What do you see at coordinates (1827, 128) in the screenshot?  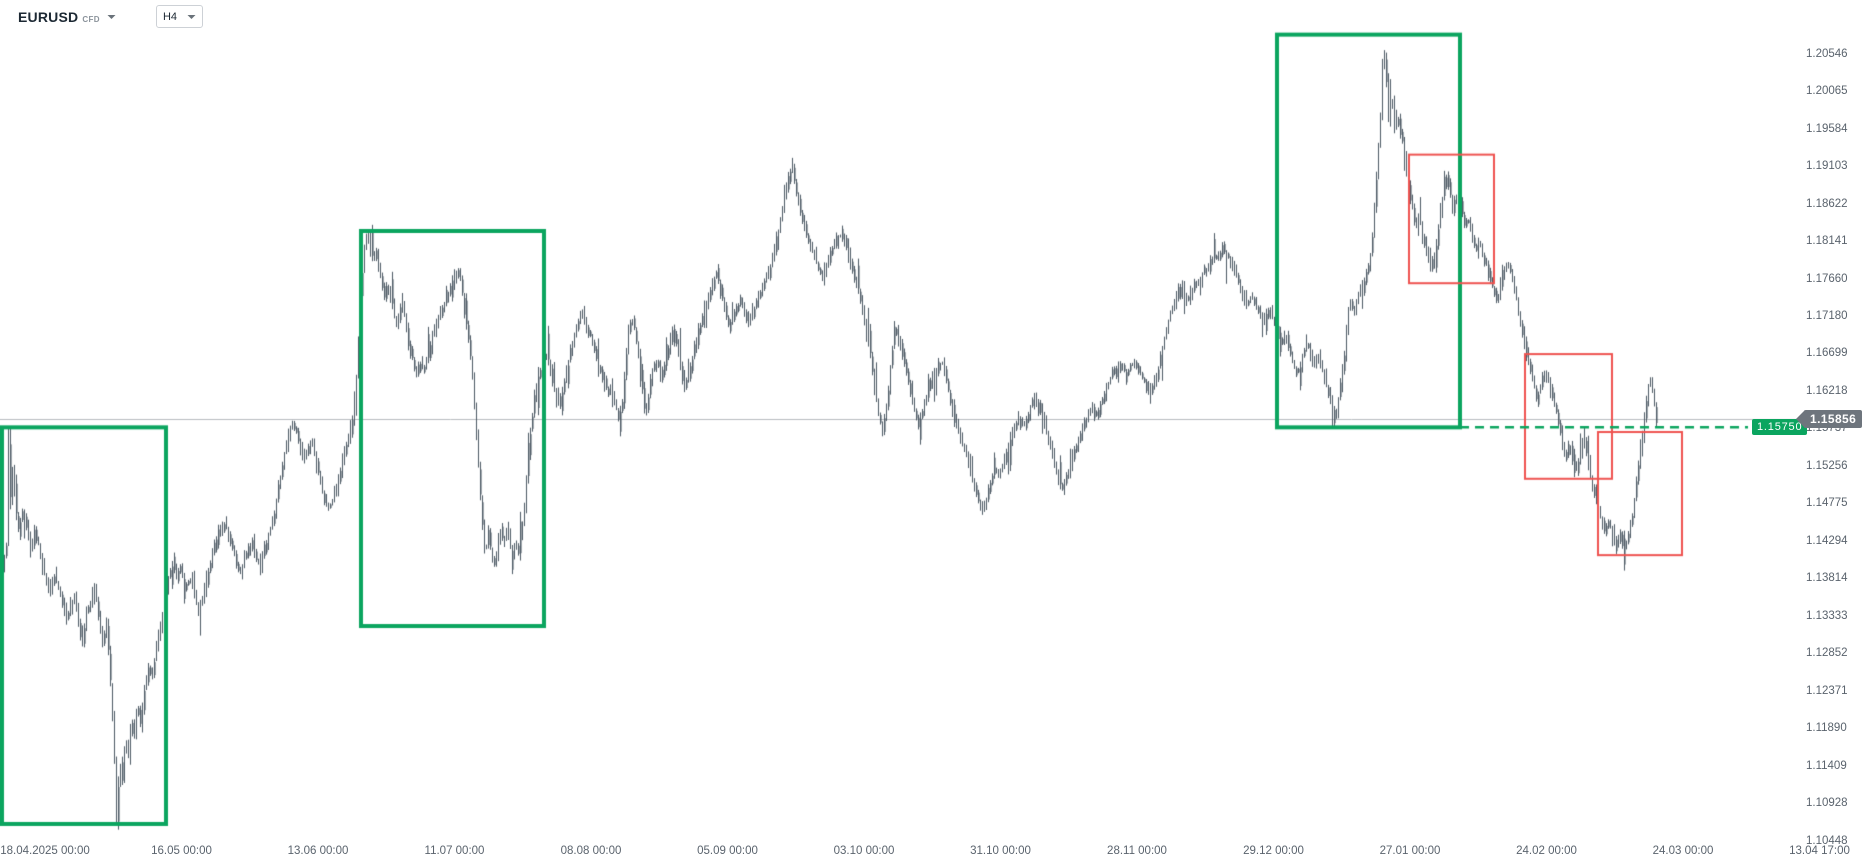 I see `price-tick-label: 1.19584` at bounding box center [1827, 128].